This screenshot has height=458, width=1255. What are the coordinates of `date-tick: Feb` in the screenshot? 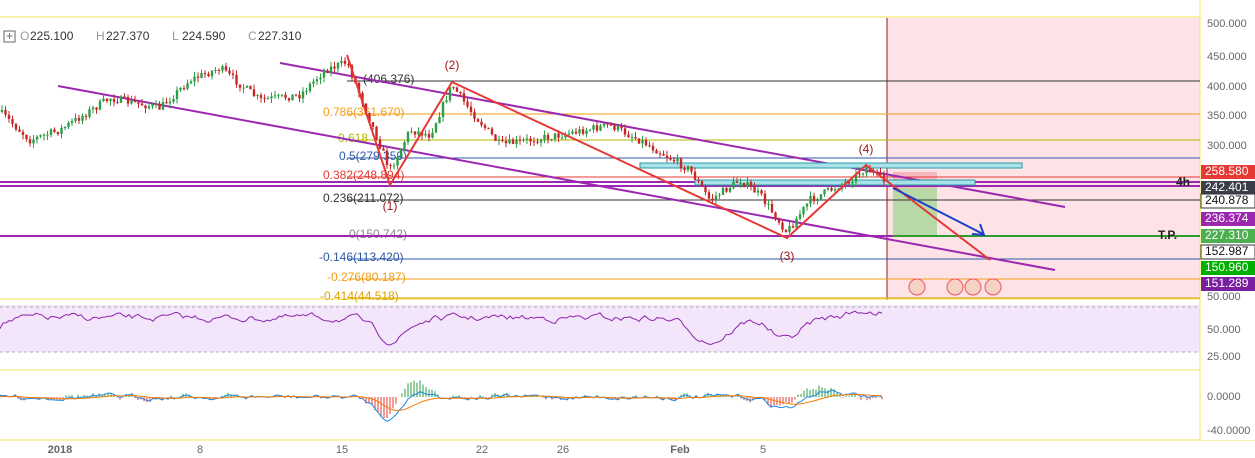 It's located at (680, 450).